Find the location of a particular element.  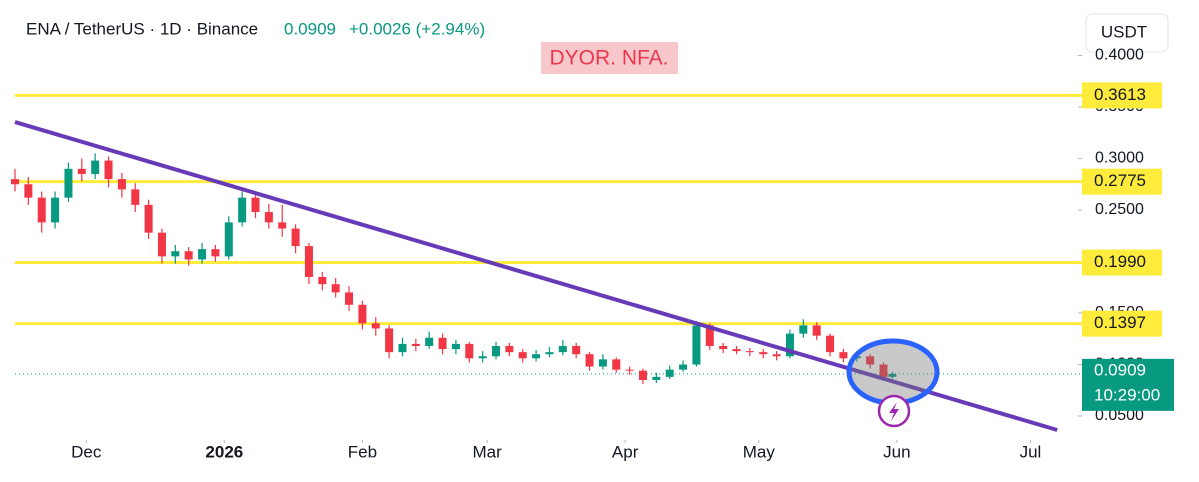

level-label: 0.1397 is located at coordinates (1120, 322).